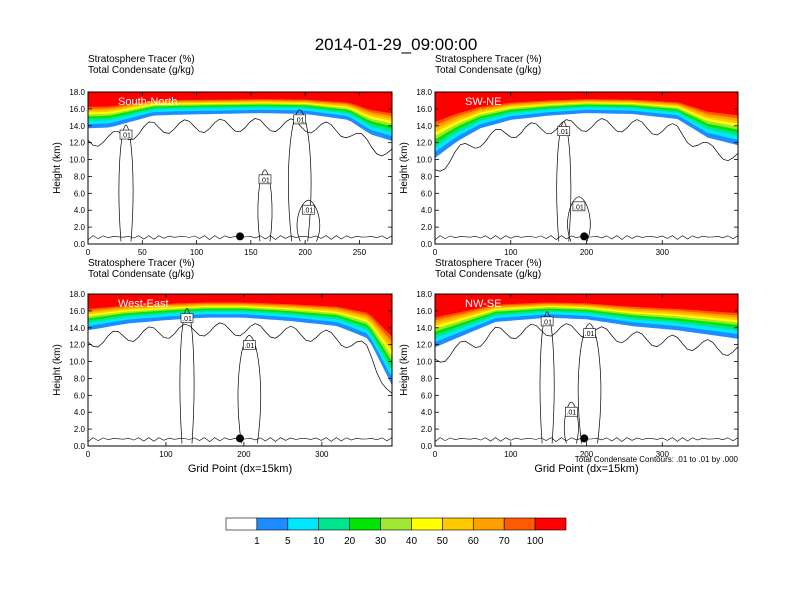 This screenshot has width=792, height=612. Describe the element at coordinates (147, 102) in the screenshot. I see `region-label: South-North` at that location.